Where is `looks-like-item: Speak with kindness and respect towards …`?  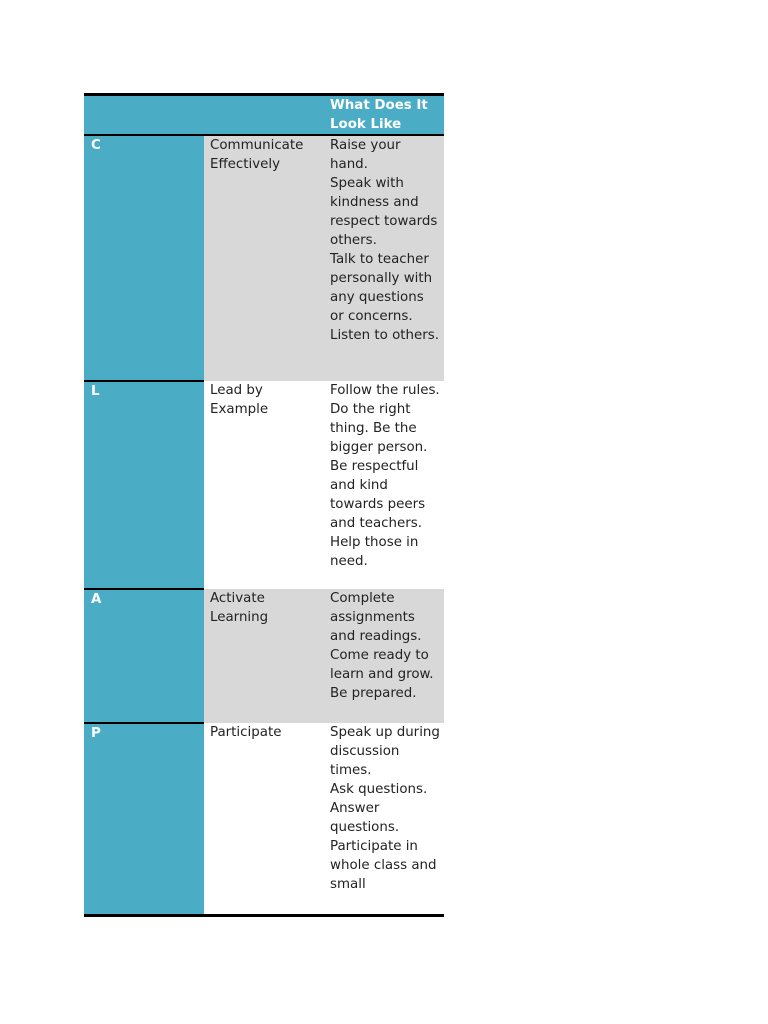 looks-like-item: Speak with kindness and respect towards … is located at coordinates (384, 212).